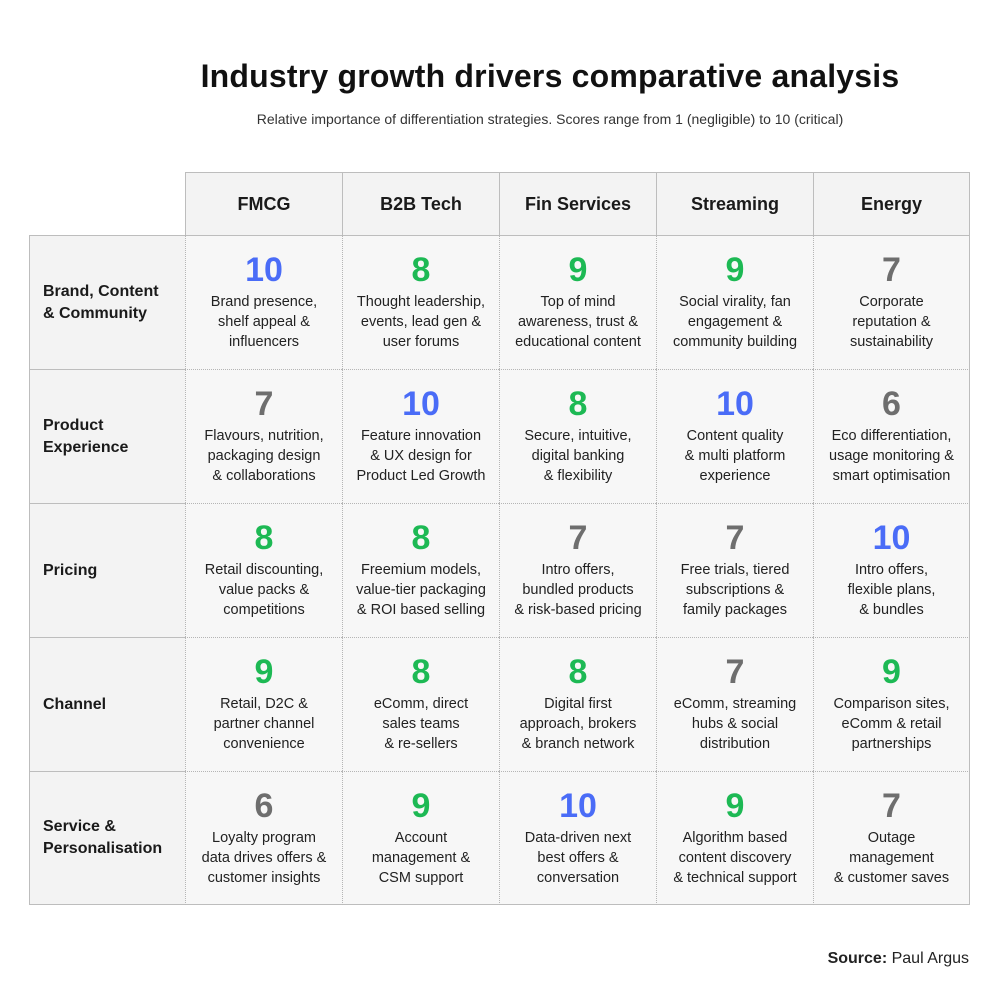 The height and width of the screenshot is (1000, 1000). What do you see at coordinates (263, 203) in the screenshot?
I see `column-header-fmcg: FMCG` at bounding box center [263, 203].